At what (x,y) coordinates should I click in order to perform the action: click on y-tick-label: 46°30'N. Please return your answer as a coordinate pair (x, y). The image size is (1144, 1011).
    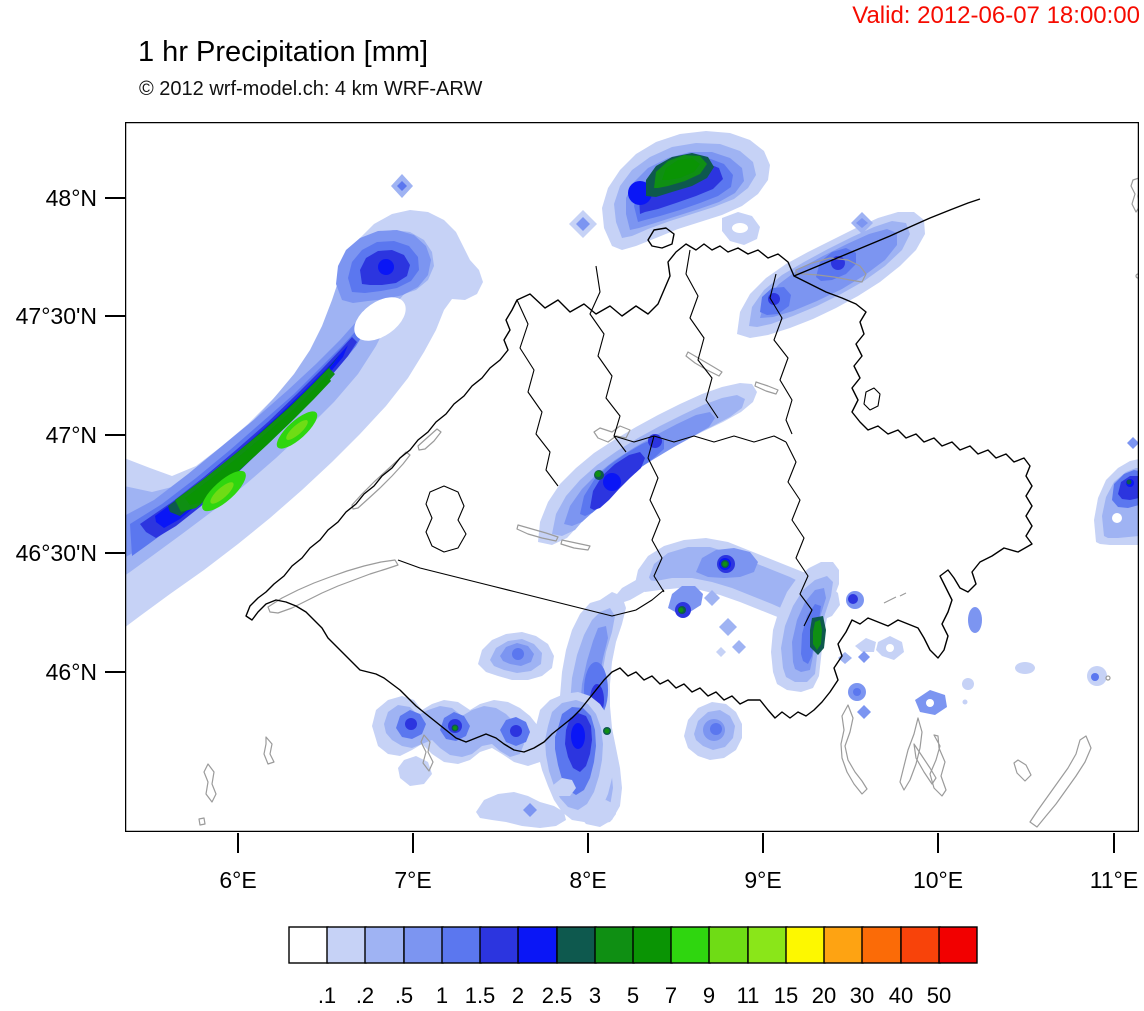
    Looking at the image, I should click on (56, 553).